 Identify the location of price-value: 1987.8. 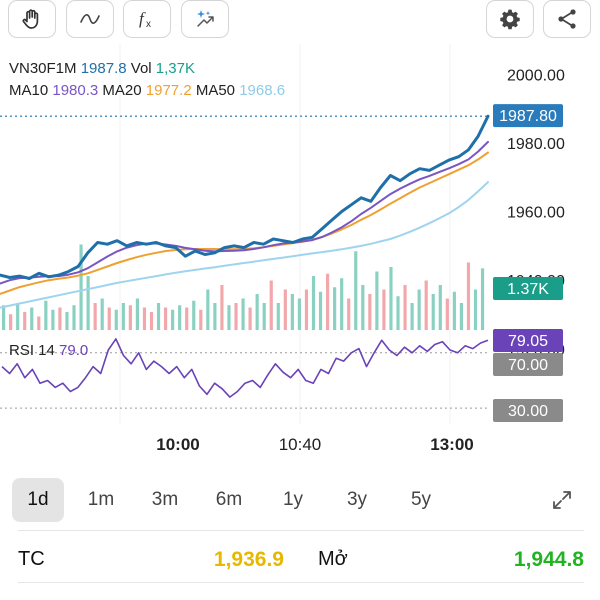
(103, 68).